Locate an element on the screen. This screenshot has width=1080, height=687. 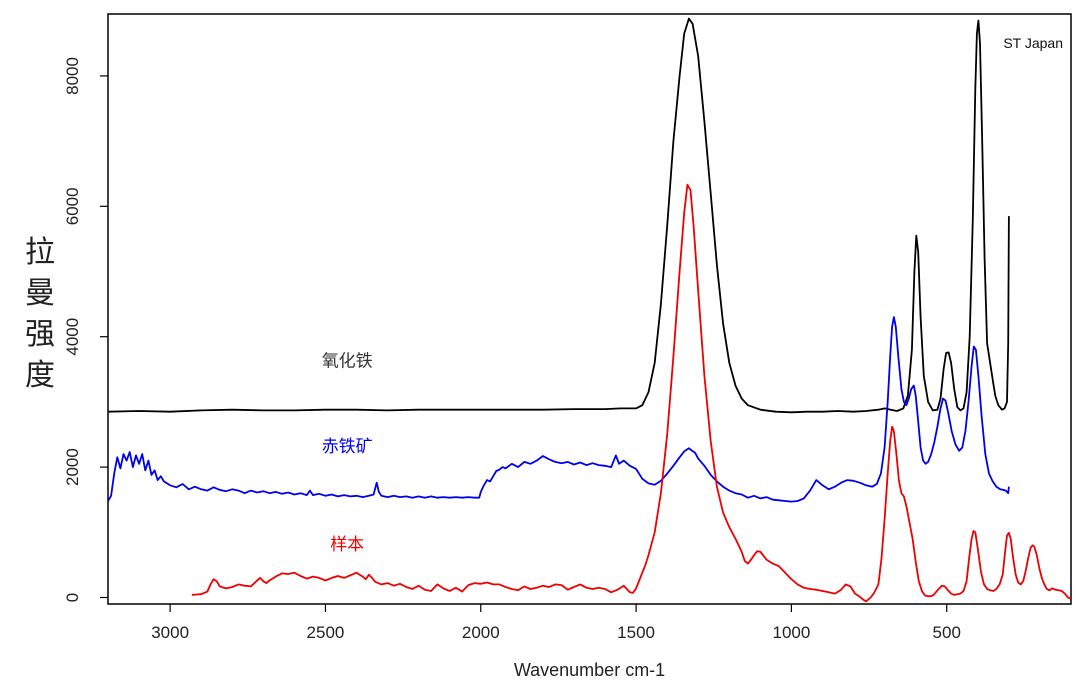
y-tick-label: 0 is located at coordinates (72, 597).